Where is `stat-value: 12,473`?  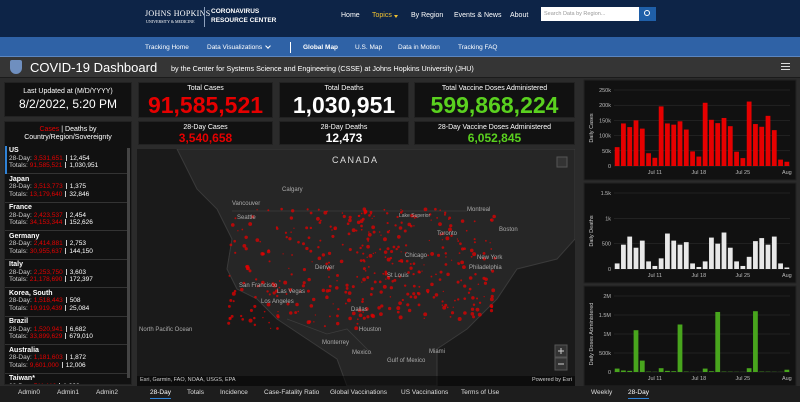 stat-value: 12,473 is located at coordinates (344, 138).